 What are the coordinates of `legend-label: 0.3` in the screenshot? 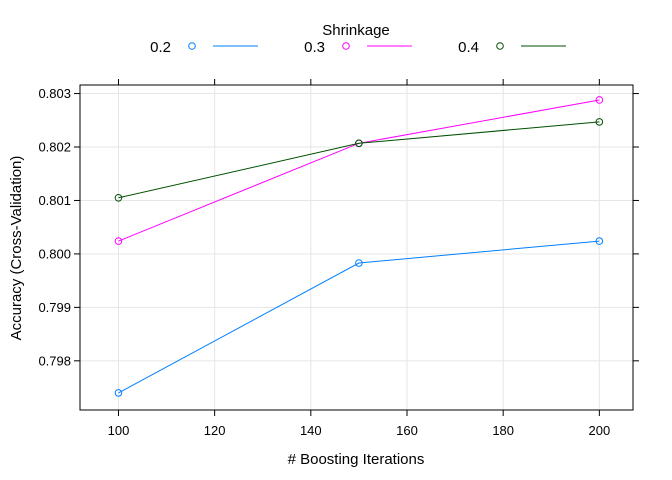 It's located at (314, 47).